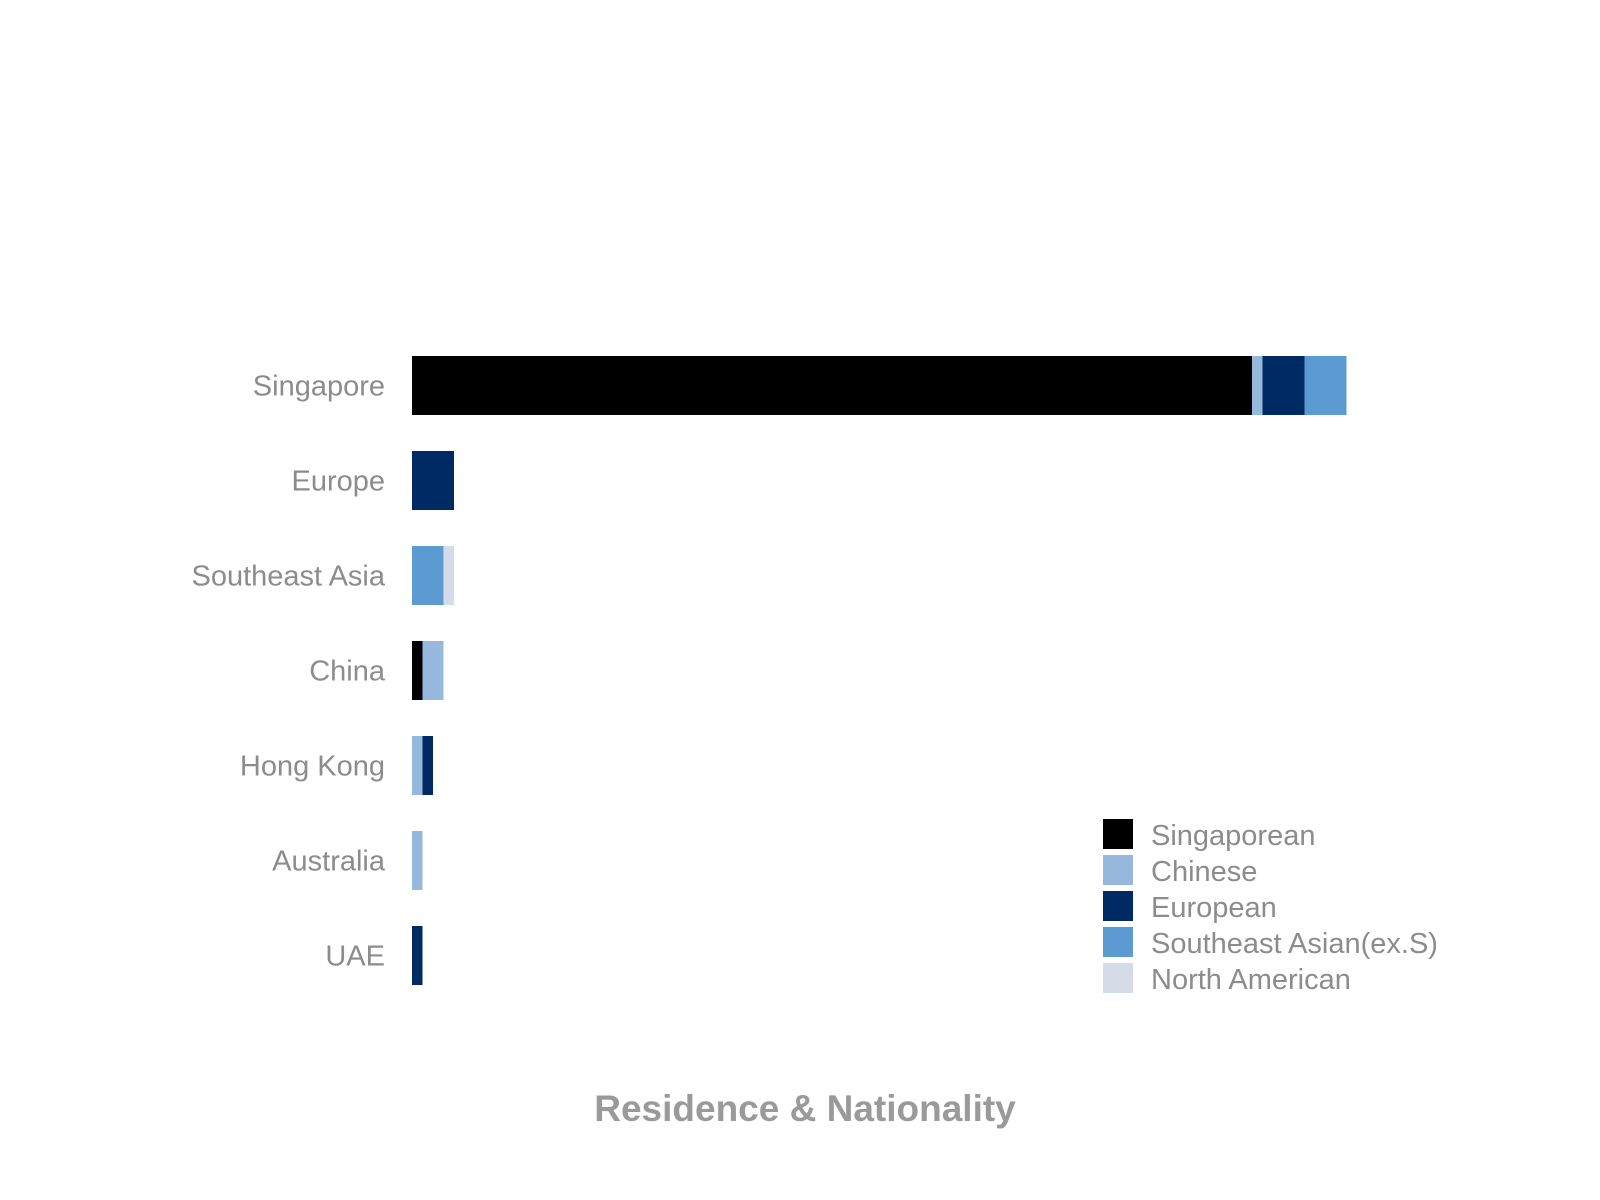  Describe the element at coordinates (347, 672) in the screenshot. I see `category-label-china: China` at that location.